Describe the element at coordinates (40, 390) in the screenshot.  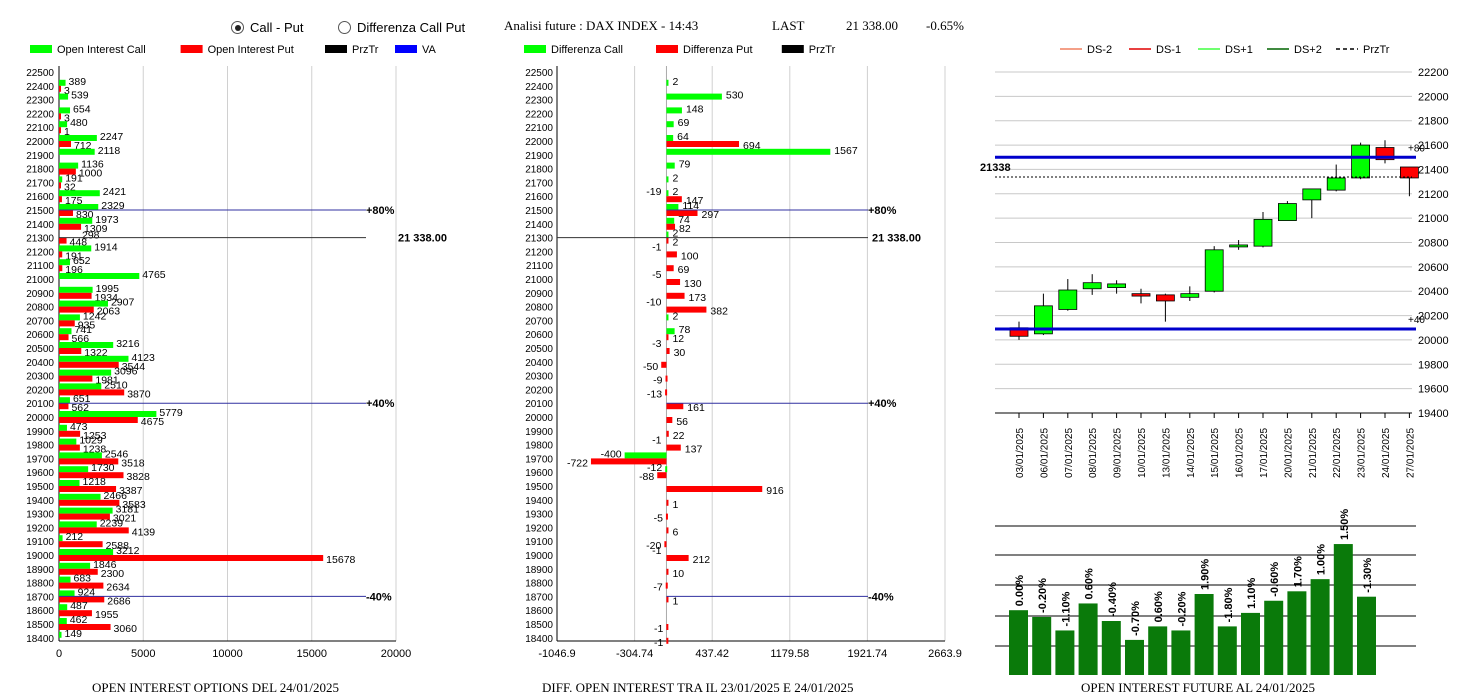
I see `oi-strike-label: 20200` at that location.